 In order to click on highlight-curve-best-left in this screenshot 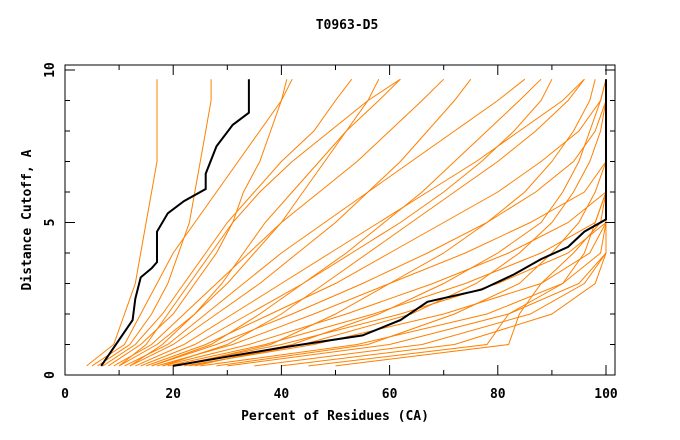, I will do `click(175, 223)`.